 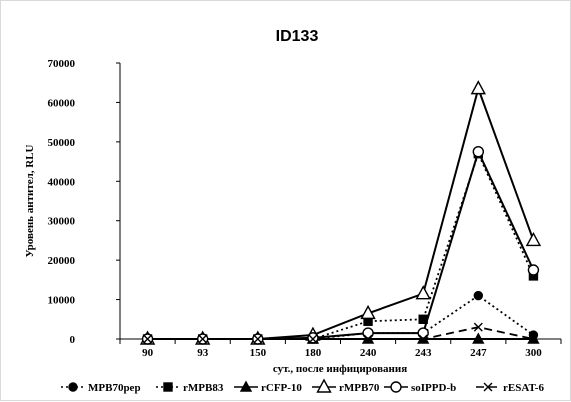 I want to click on y-tick-label: 0, so click(x=73, y=340).